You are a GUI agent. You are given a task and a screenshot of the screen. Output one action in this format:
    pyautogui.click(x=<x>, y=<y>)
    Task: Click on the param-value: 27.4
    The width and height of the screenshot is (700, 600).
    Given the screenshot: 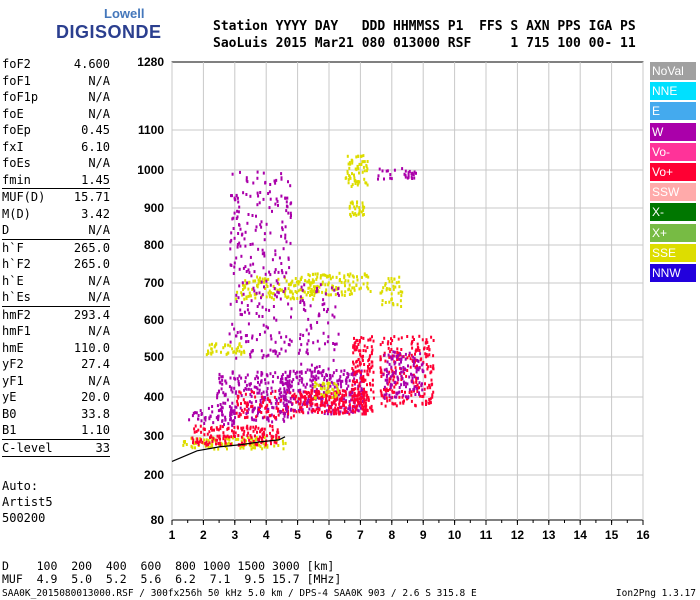 What is the action you would take?
    pyautogui.click(x=95, y=364)
    